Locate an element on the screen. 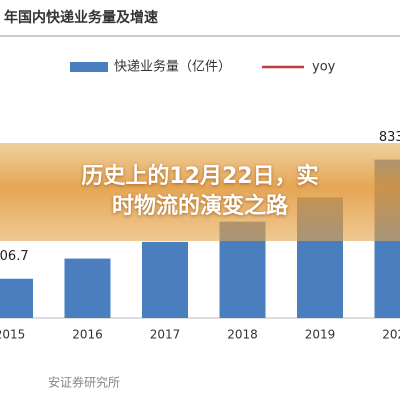 This screenshot has width=400, height=400. legend-label: yoy is located at coordinates (324, 67).